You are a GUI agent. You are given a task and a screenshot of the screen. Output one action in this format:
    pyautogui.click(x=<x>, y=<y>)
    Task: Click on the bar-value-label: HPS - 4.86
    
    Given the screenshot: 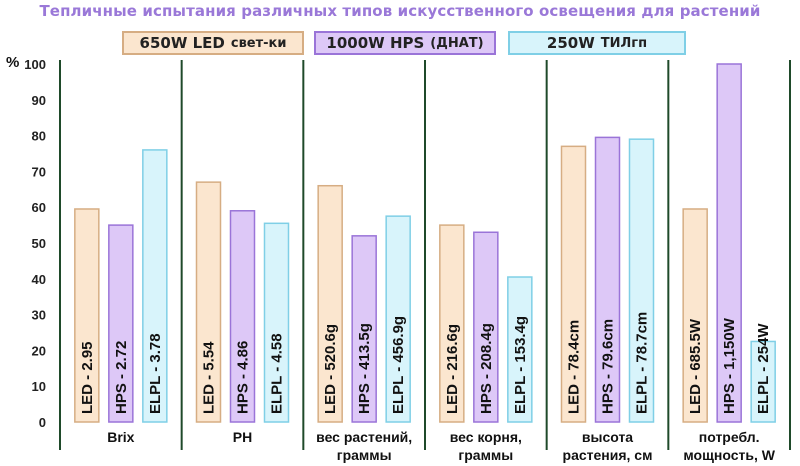 What is the action you would take?
    pyautogui.click(x=243, y=377)
    